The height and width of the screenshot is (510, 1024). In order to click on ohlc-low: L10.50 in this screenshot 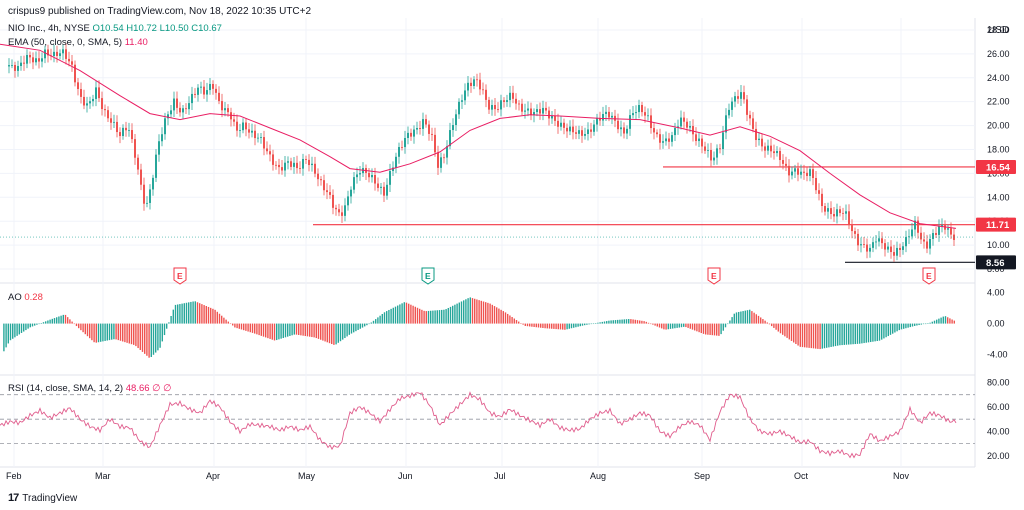, I will do `click(174, 28)`.